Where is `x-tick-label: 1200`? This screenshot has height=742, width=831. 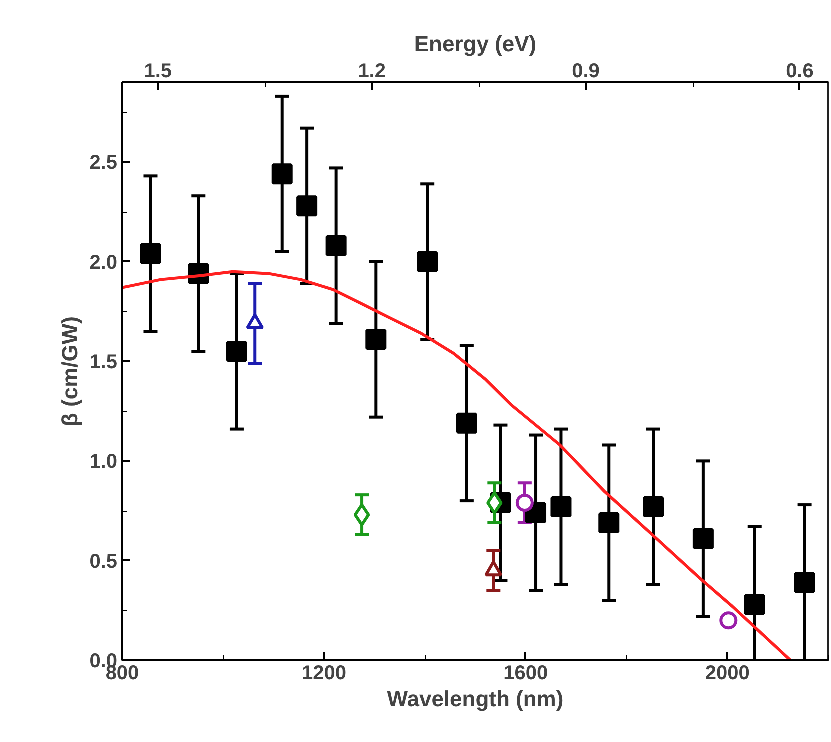 x-tick-label: 1200 is located at coordinates (324, 673).